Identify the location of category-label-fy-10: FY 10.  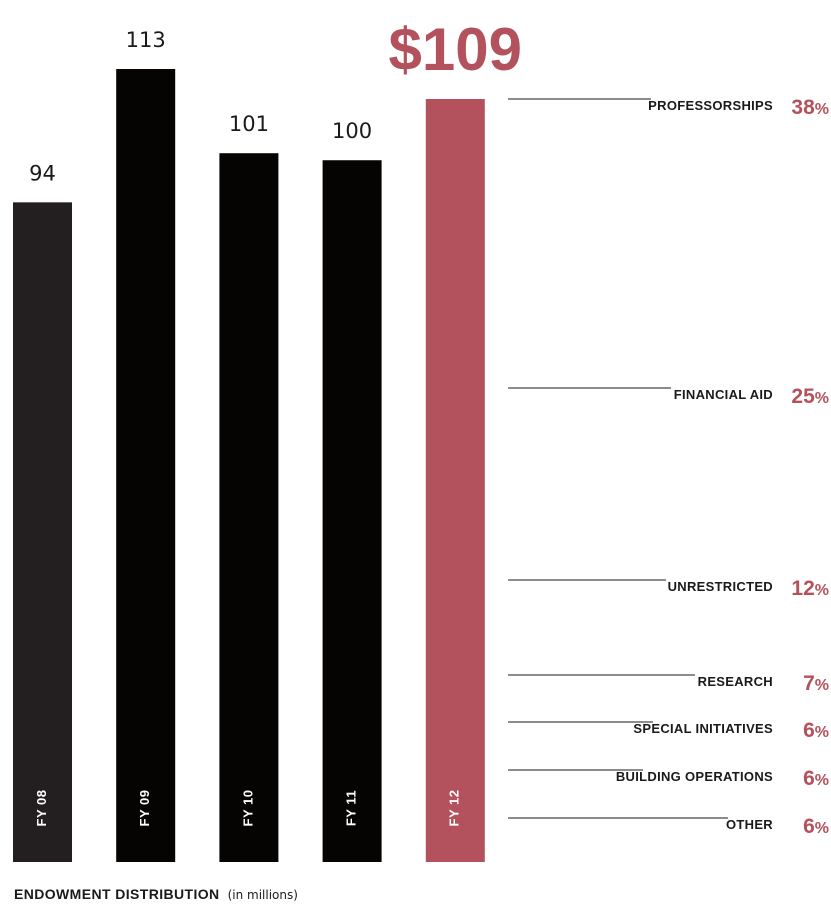
(247, 808).